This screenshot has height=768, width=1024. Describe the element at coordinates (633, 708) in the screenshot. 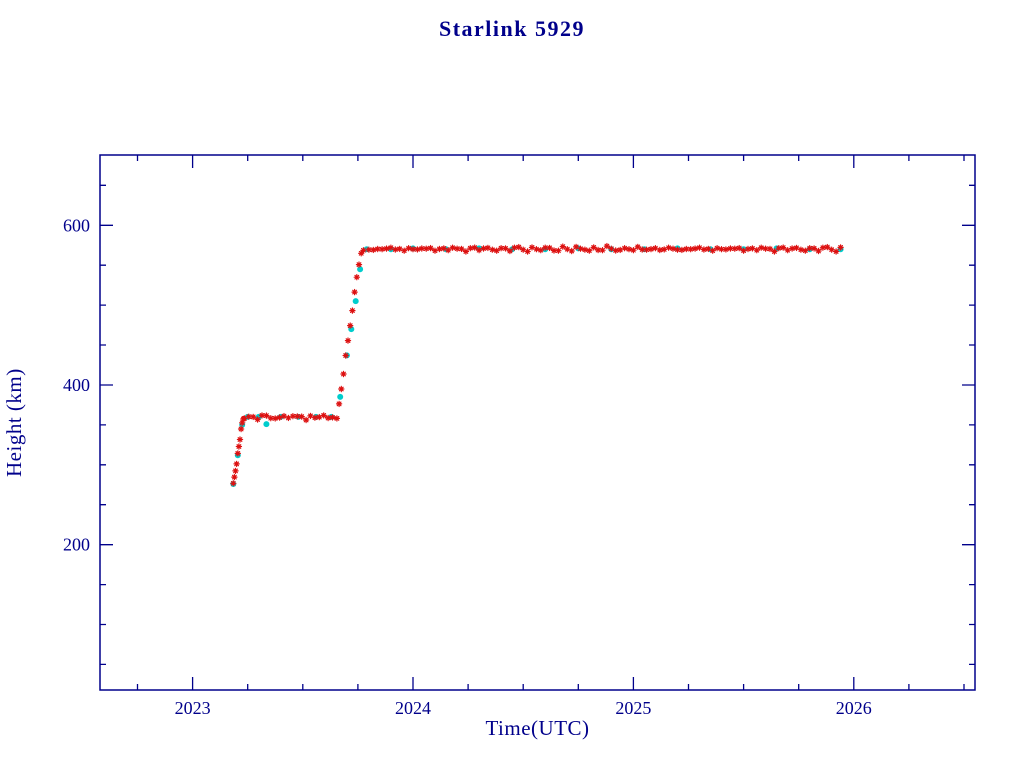

I see `x-tick-label: 2025` at that location.